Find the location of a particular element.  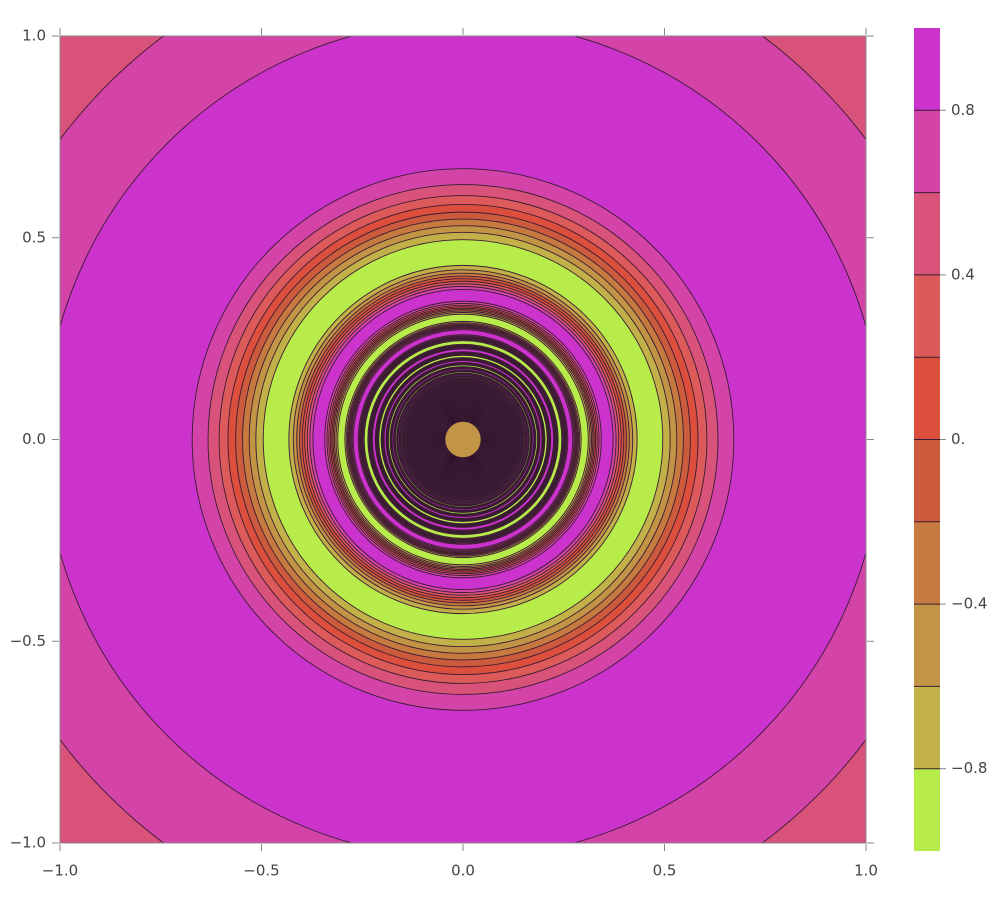

y-tick-label: 0.5 is located at coordinates (34, 237).